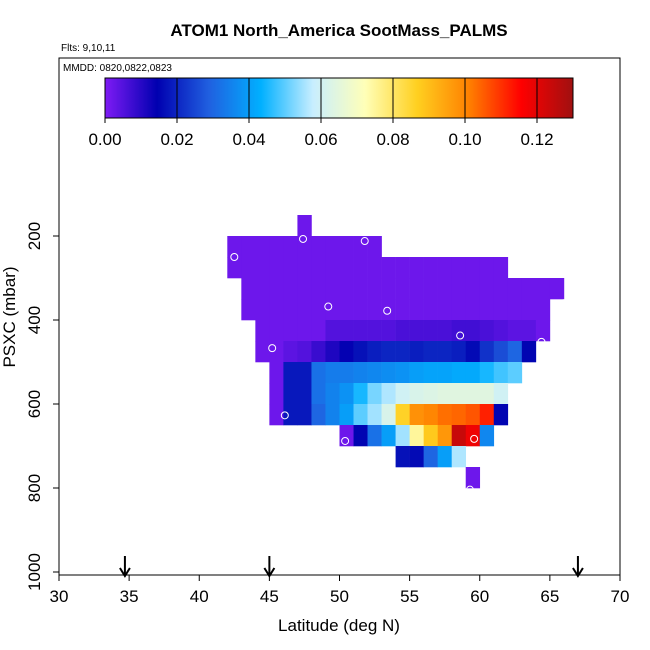 This screenshot has height=650, width=650. I want to click on dates-label: MMDD: 0820,0822,0823, so click(117, 68).